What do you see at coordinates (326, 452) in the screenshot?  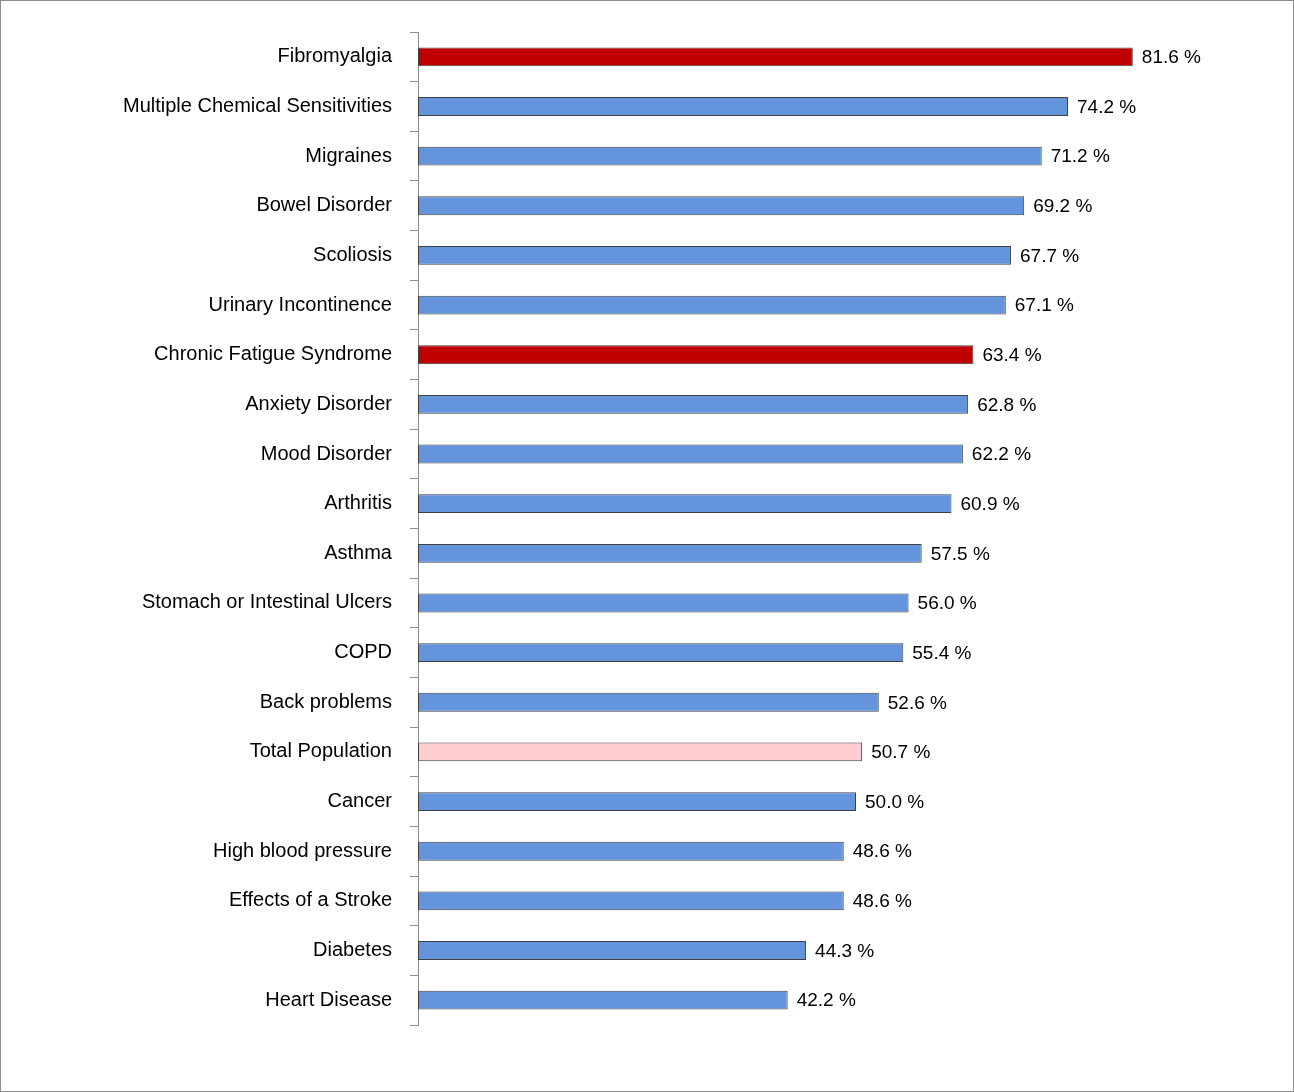 I see `y-tick-label: Mood Disorder` at bounding box center [326, 452].